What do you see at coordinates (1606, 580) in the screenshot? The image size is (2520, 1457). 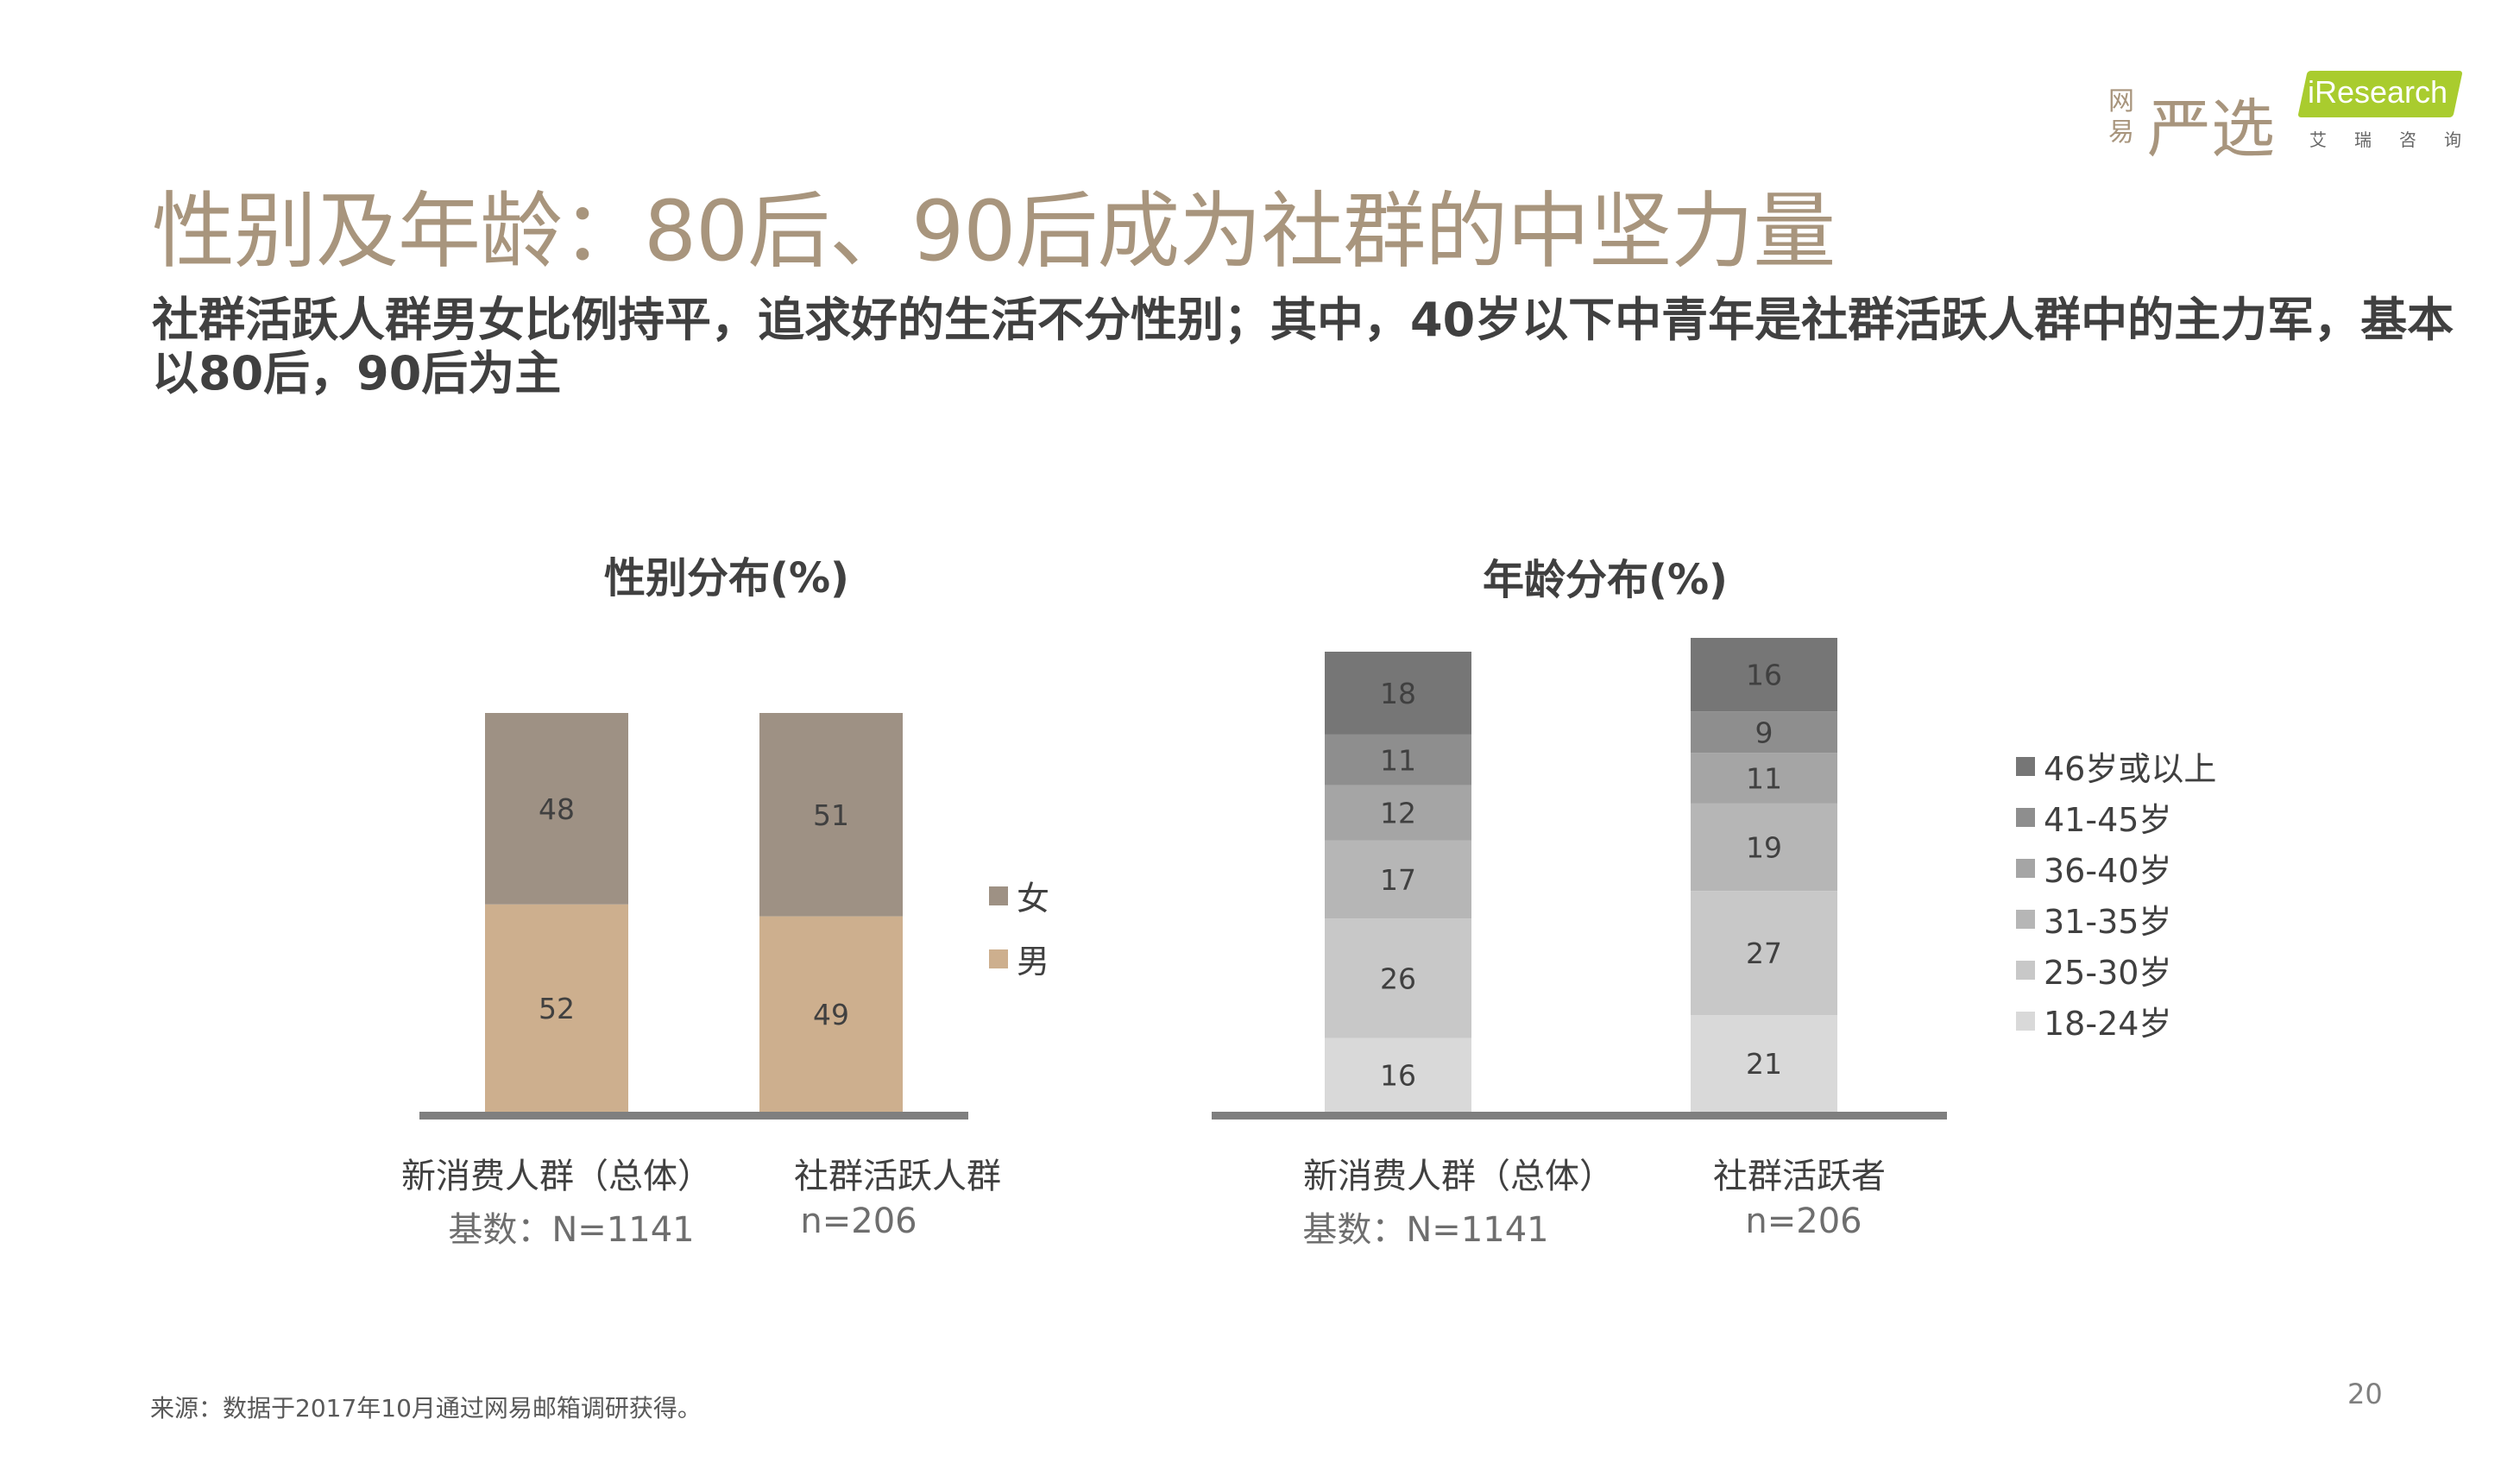 I see `age-chart-title: 年龄分布(%)` at bounding box center [1606, 580].